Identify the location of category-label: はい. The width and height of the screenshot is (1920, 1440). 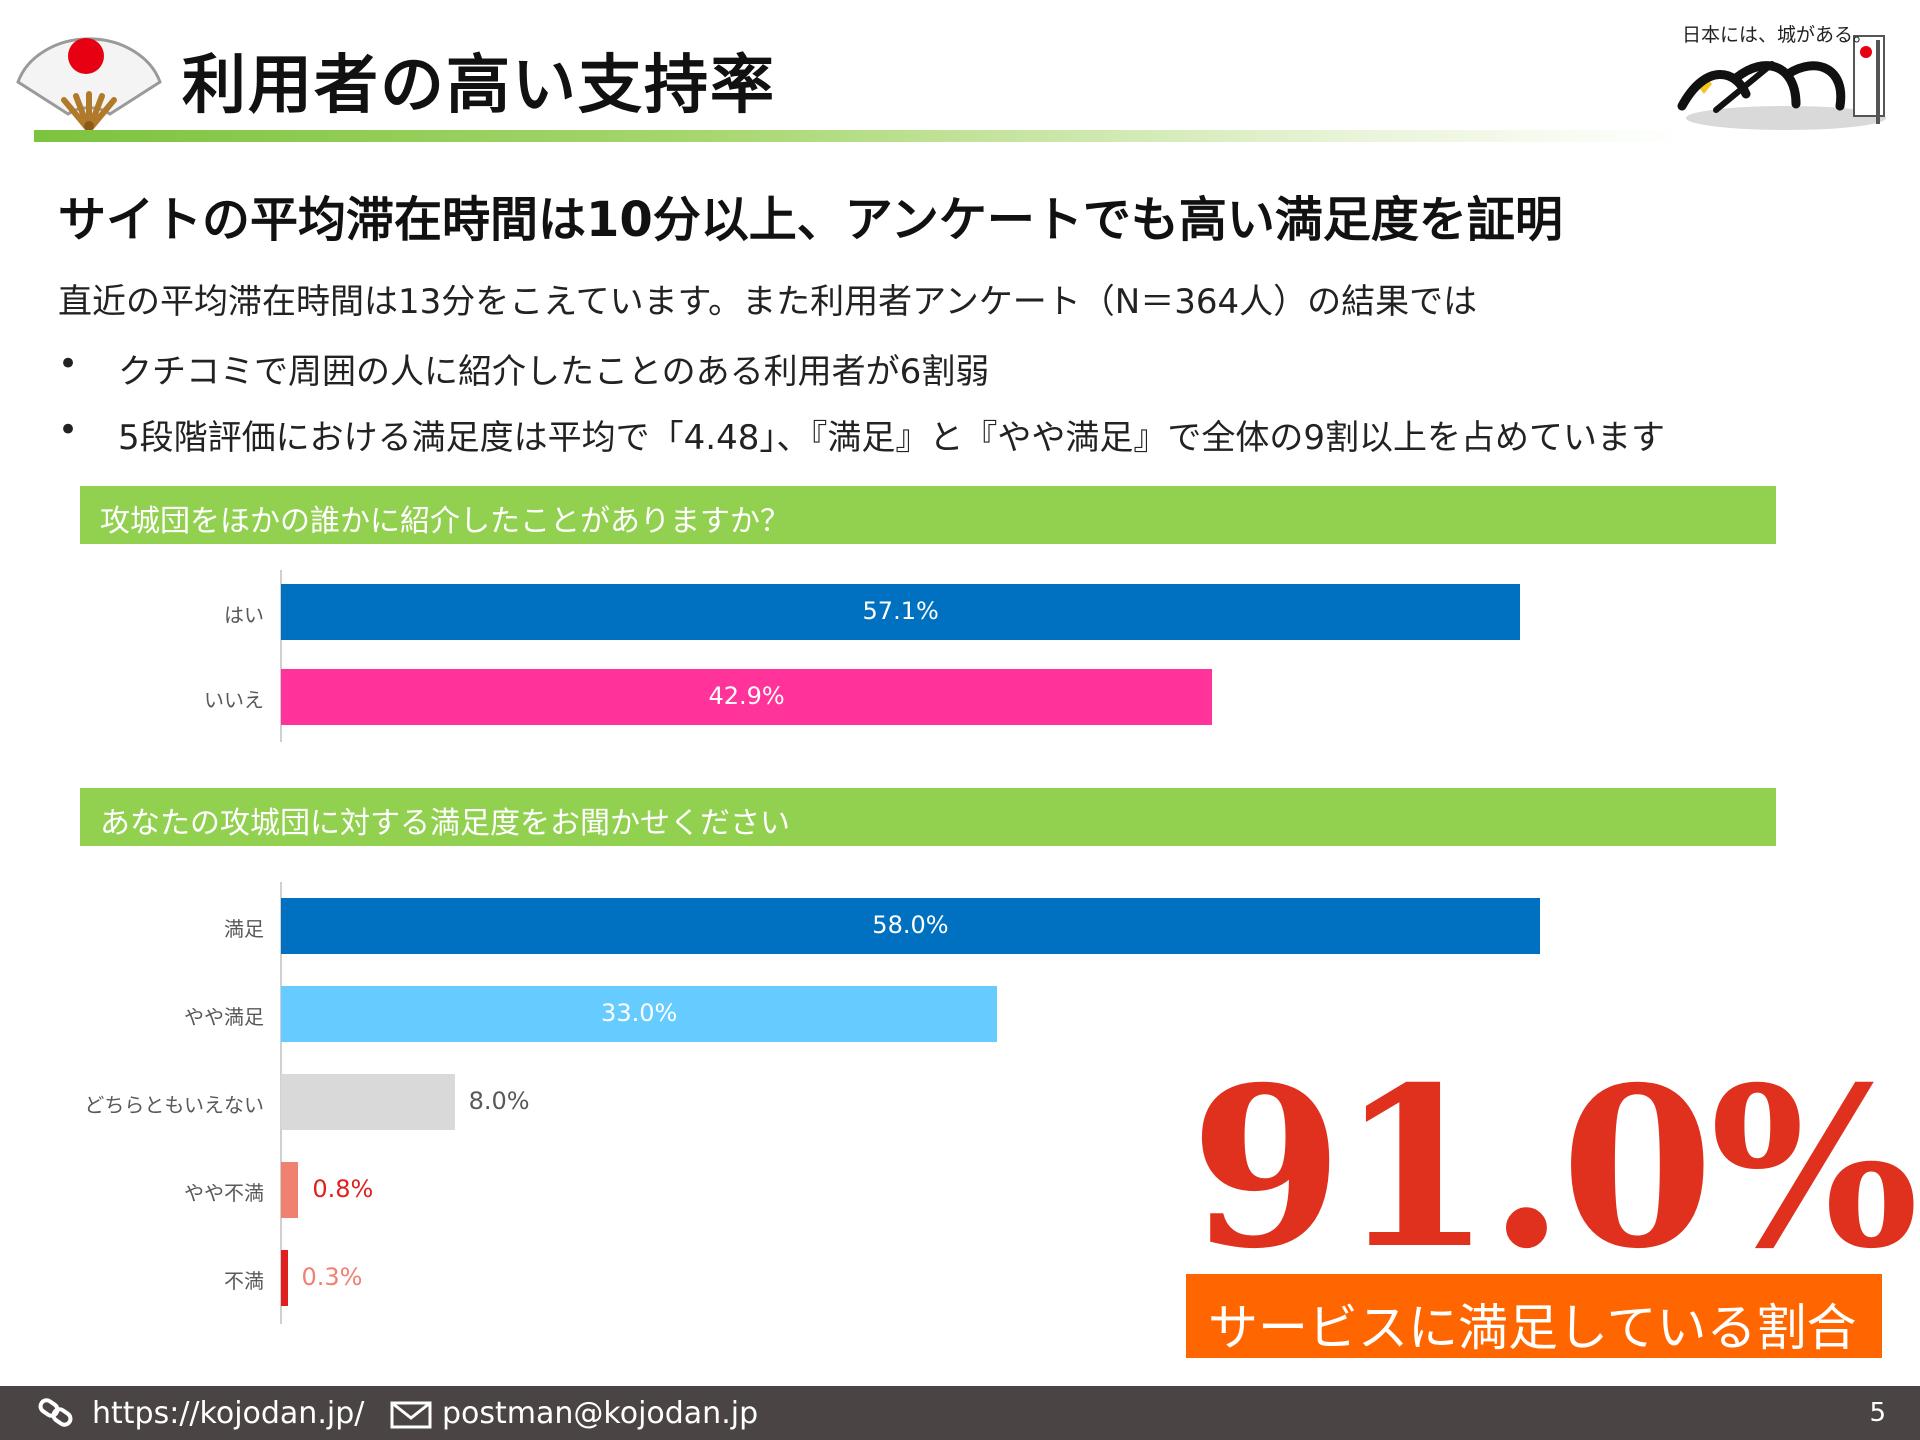
(244, 615).